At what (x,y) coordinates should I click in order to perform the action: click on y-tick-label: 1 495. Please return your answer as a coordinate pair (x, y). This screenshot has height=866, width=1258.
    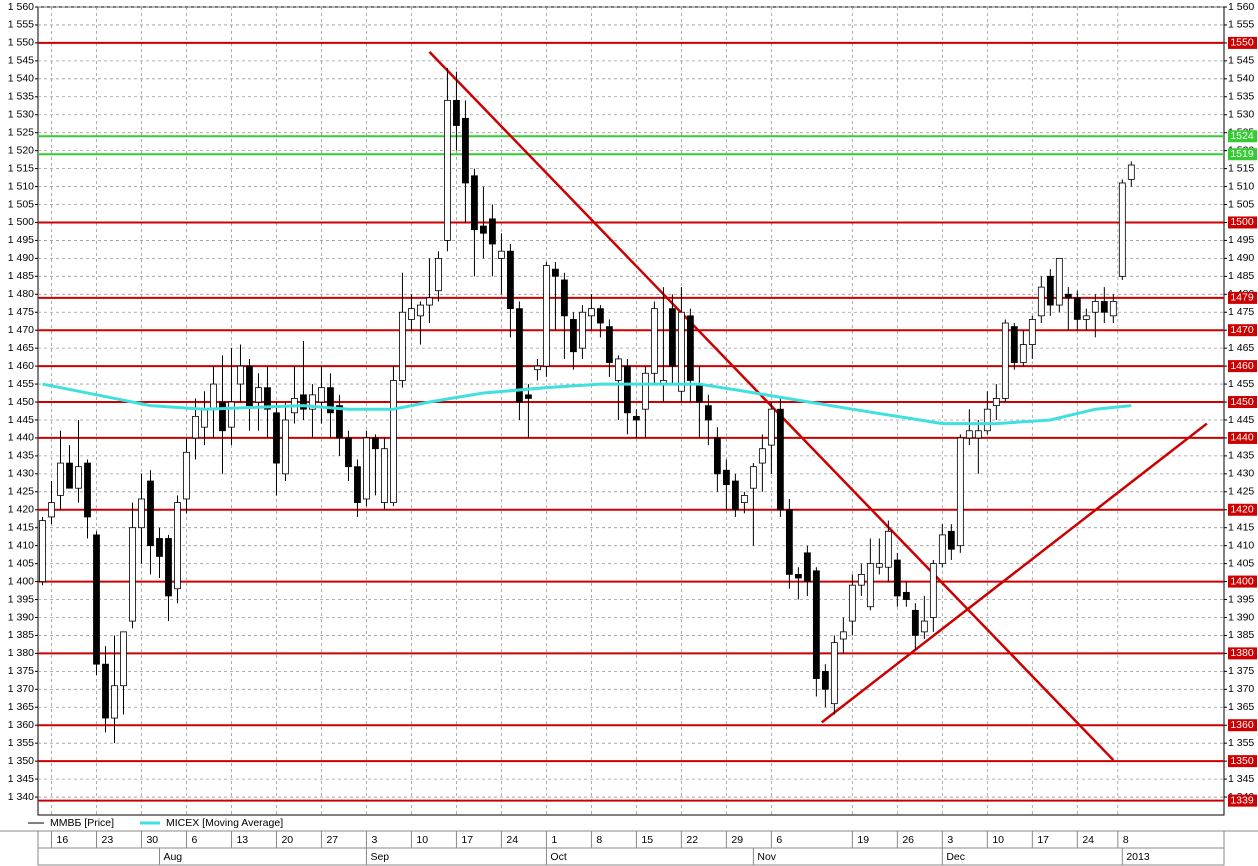
    Looking at the image, I should click on (21, 240).